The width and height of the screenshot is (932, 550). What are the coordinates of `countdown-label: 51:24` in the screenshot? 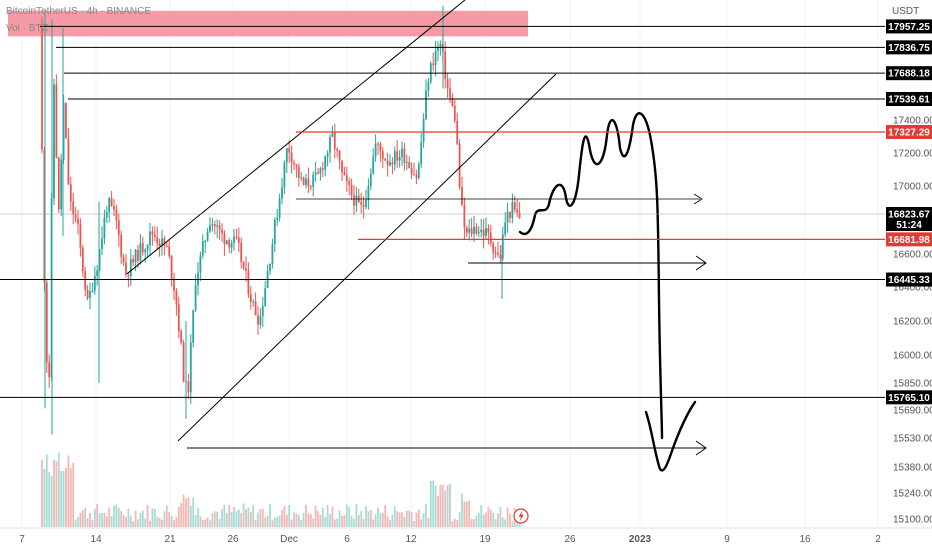 It's located at (909, 225).